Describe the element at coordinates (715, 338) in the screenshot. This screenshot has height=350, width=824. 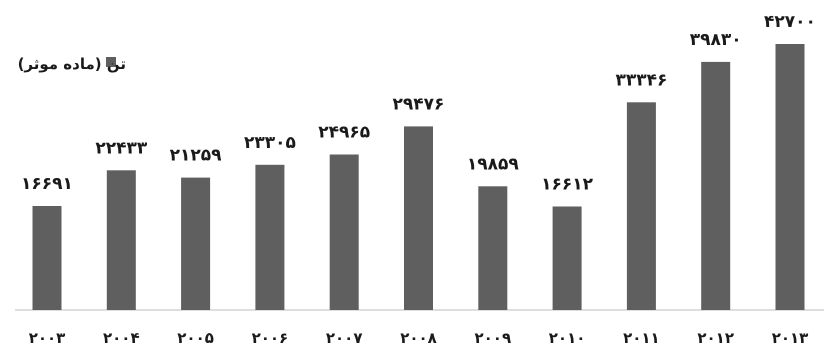
I see `x-tick-label-2012: ۲۰۱۲` at that location.